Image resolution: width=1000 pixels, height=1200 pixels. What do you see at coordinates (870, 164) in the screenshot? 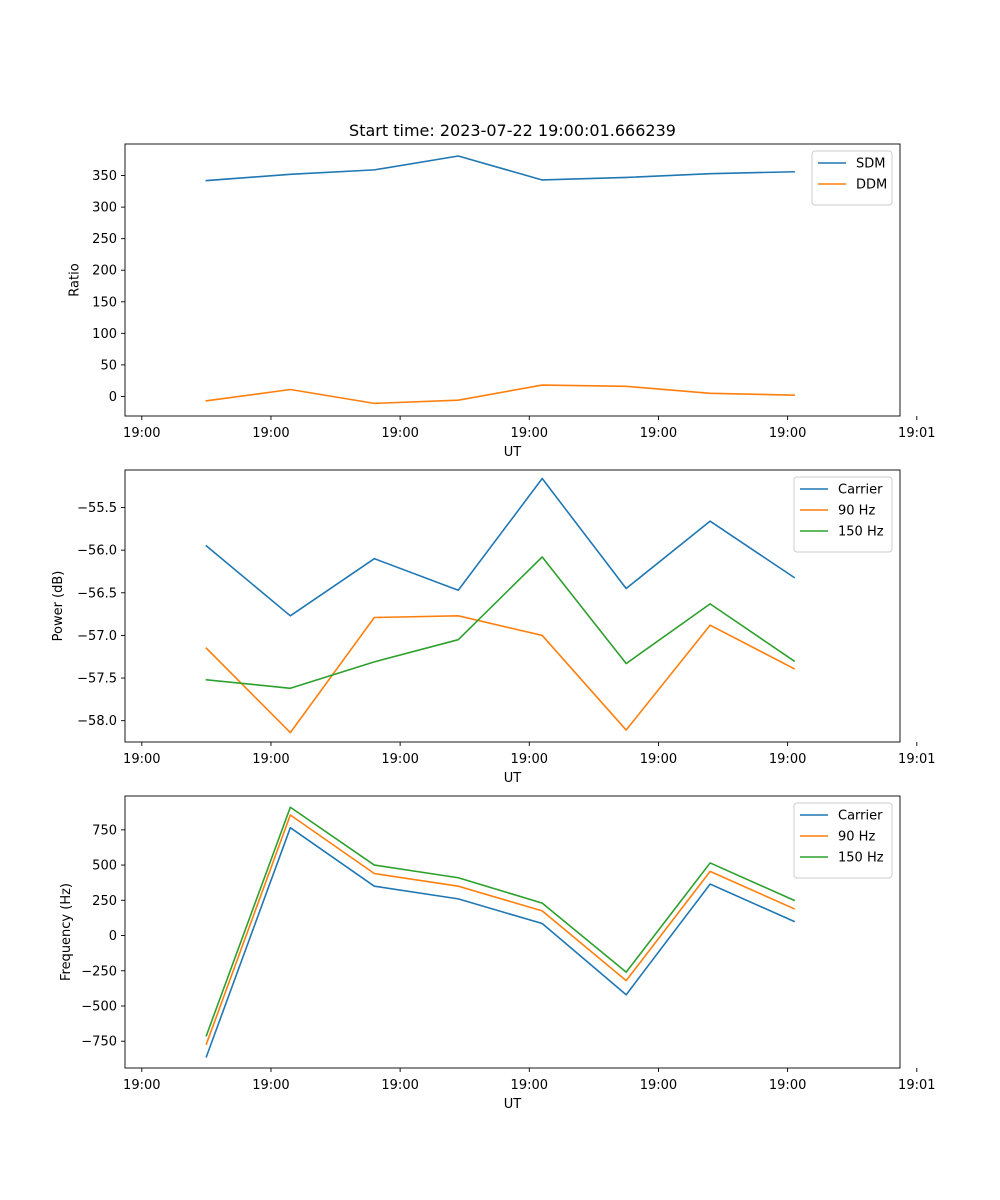
I see `legend-label: SDM` at bounding box center [870, 164].